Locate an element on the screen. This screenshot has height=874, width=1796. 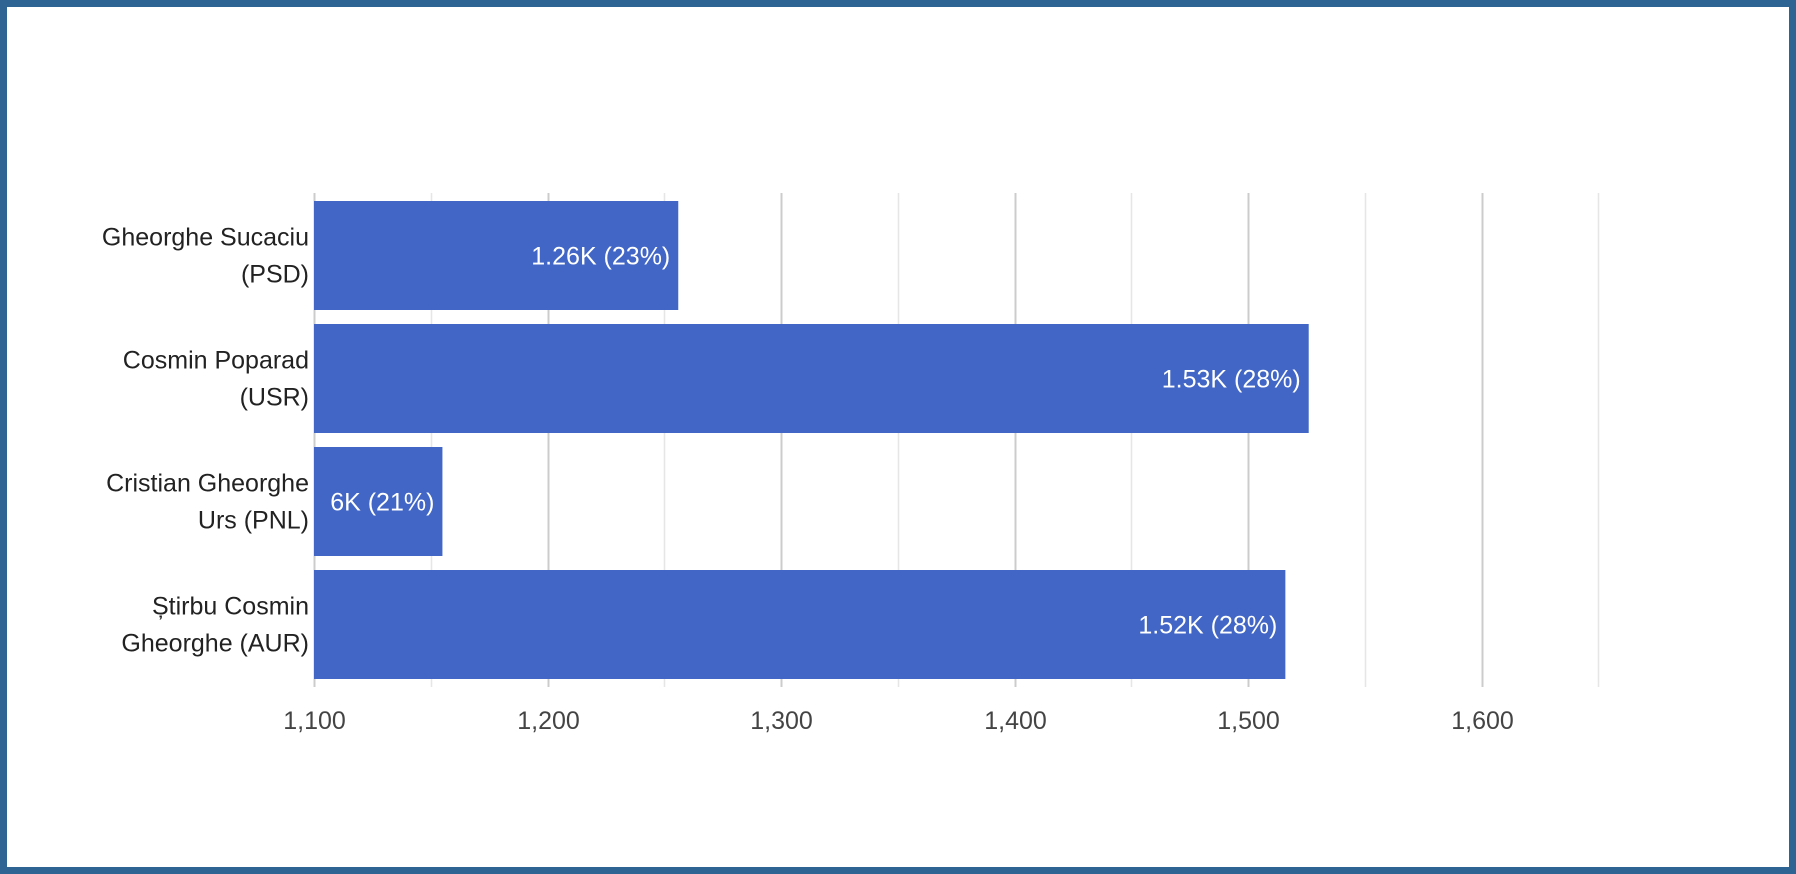
data-label: 6K (21%) is located at coordinates (382, 503).